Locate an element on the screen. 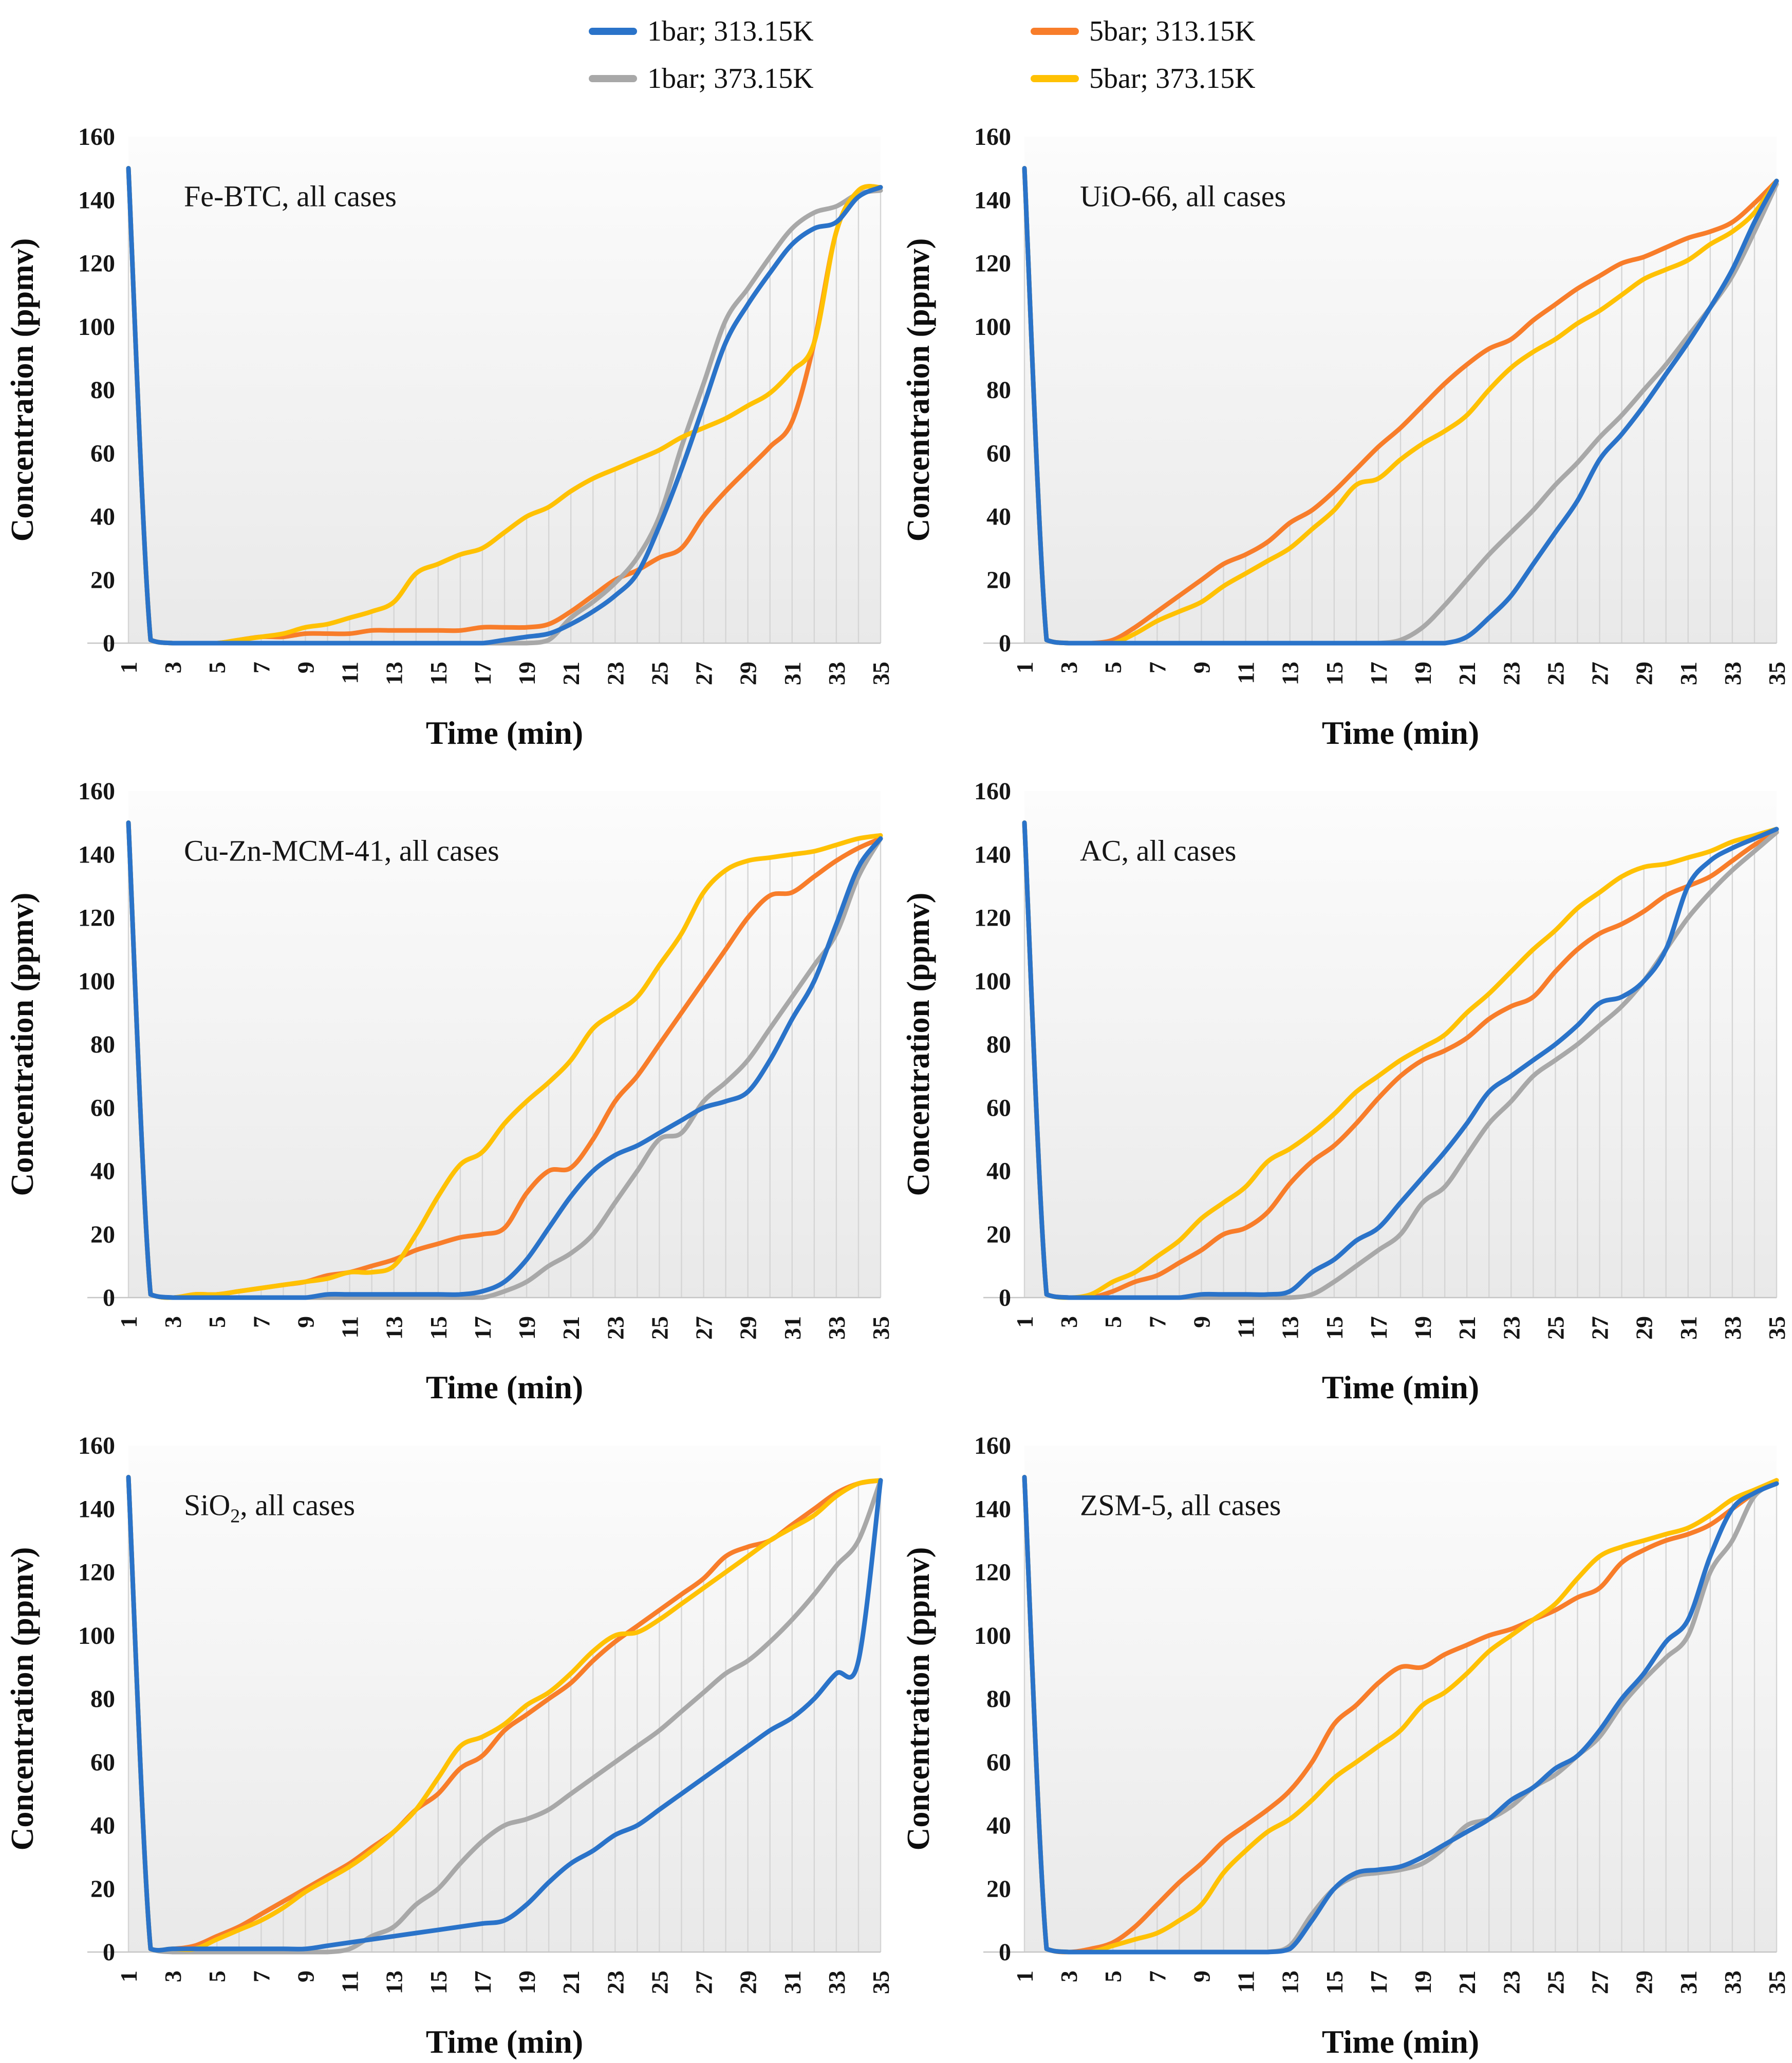 This screenshot has width=1792, height=2063. legend-item-1bar-313: 1bar; 313.15K is located at coordinates (701, 31).